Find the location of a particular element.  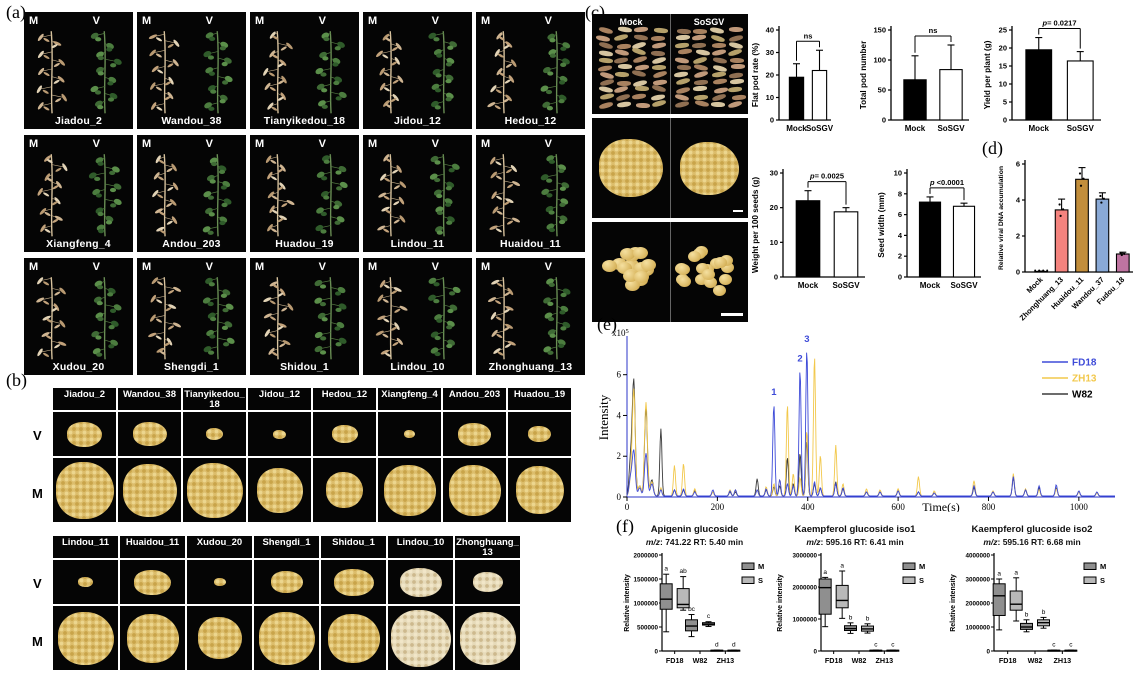

svg-text: p= 0.0217 is located at coordinates (1059, 23).